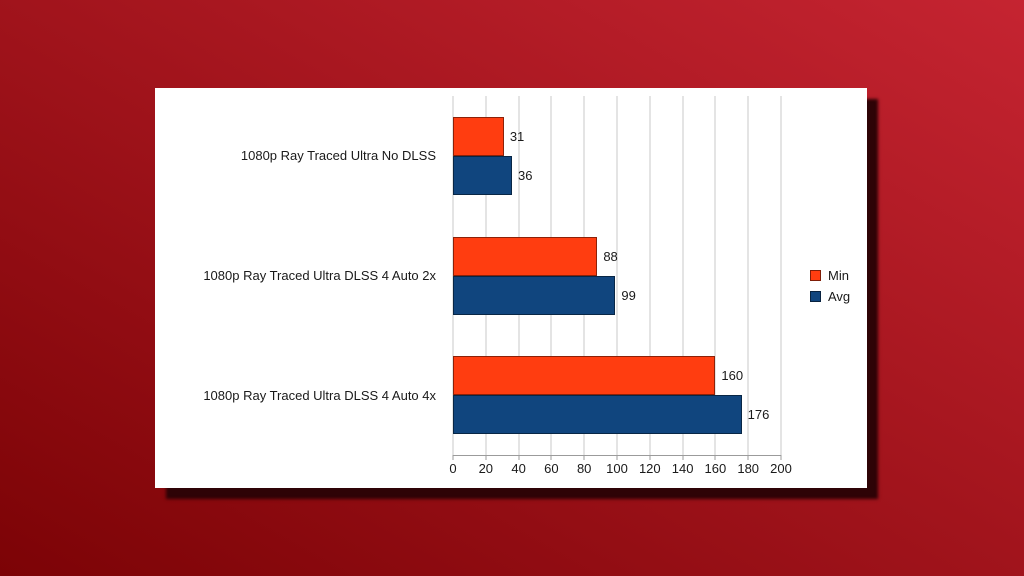 This screenshot has width=1024, height=576. What do you see at coordinates (748, 468) in the screenshot?
I see `x-tick-label: 180` at bounding box center [748, 468].